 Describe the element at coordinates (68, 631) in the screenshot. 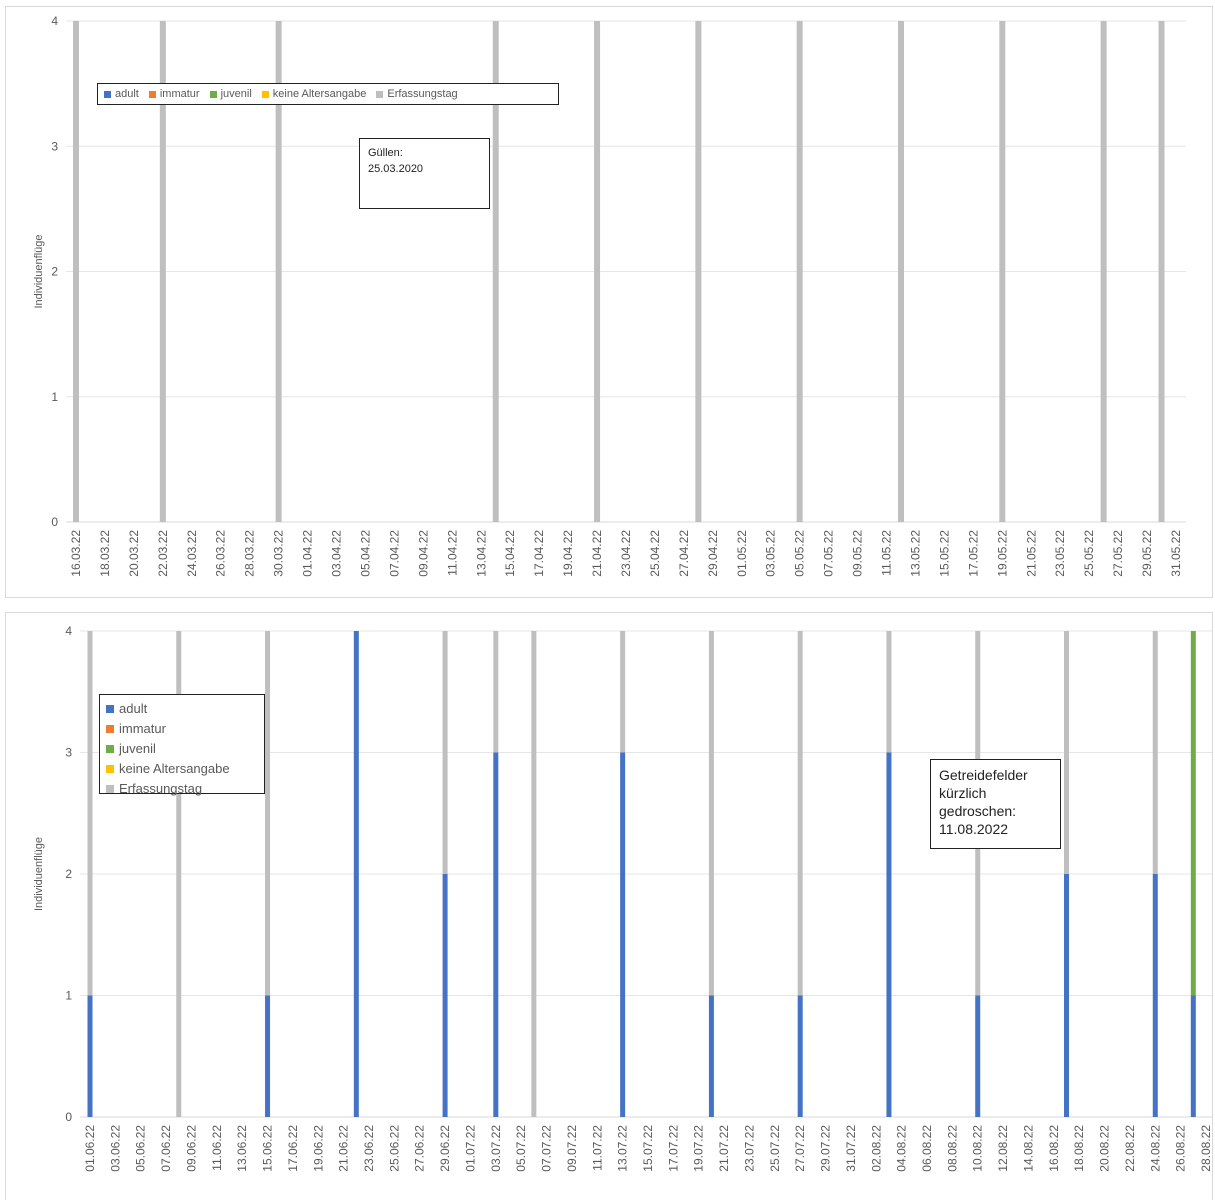

I see `bottom-ytick-label-4: 4` at that location.